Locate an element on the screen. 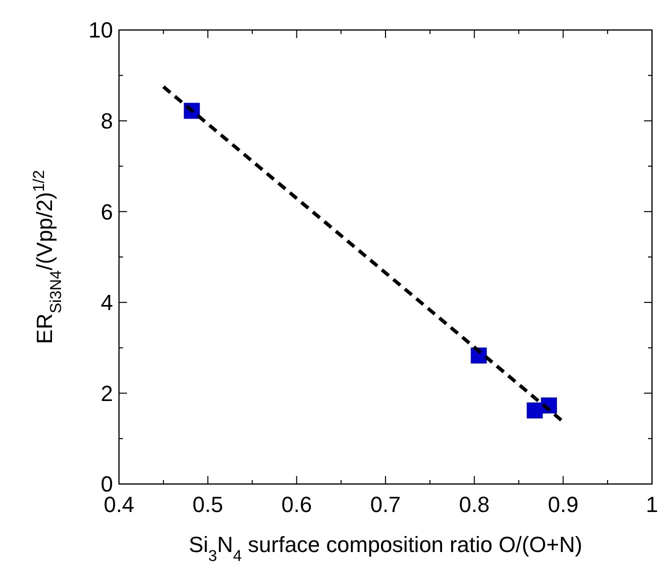 The height and width of the screenshot is (576, 672). y-tick-label: 2 is located at coordinates (106, 393).